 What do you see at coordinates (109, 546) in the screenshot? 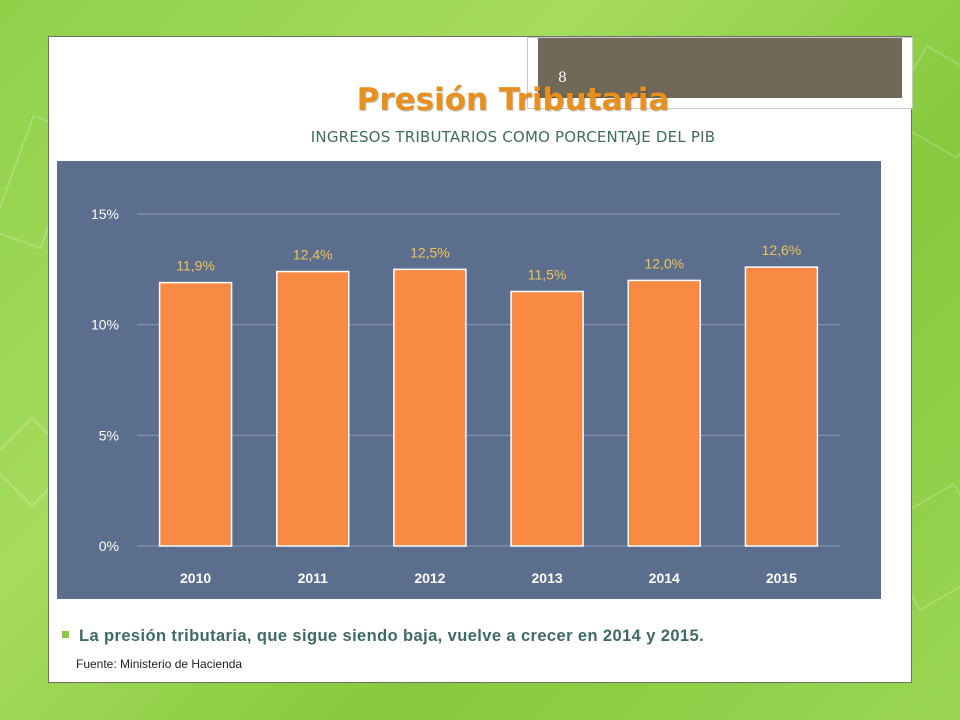
I see `y-tick-label: 0%` at bounding box center [109, 546].